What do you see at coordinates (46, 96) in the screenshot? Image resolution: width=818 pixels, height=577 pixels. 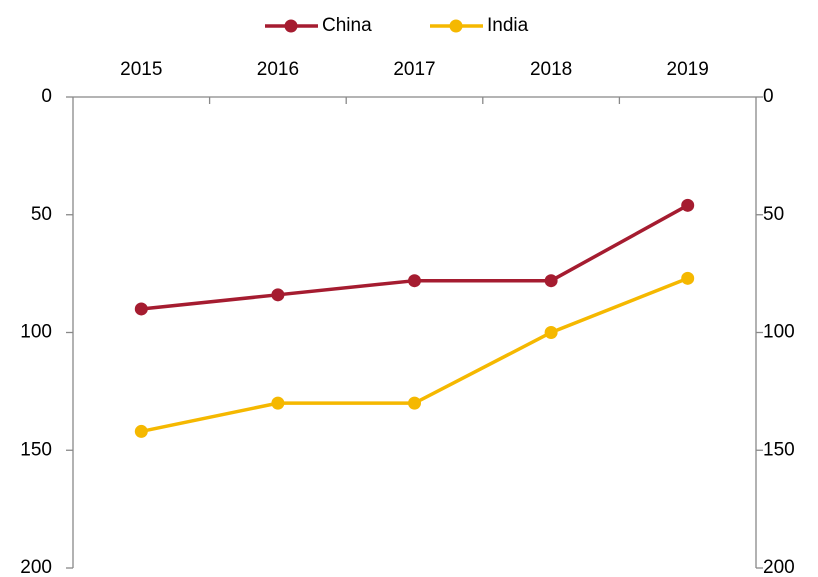 I see `y-tick-label: 0` at bounding box center [46, 96].